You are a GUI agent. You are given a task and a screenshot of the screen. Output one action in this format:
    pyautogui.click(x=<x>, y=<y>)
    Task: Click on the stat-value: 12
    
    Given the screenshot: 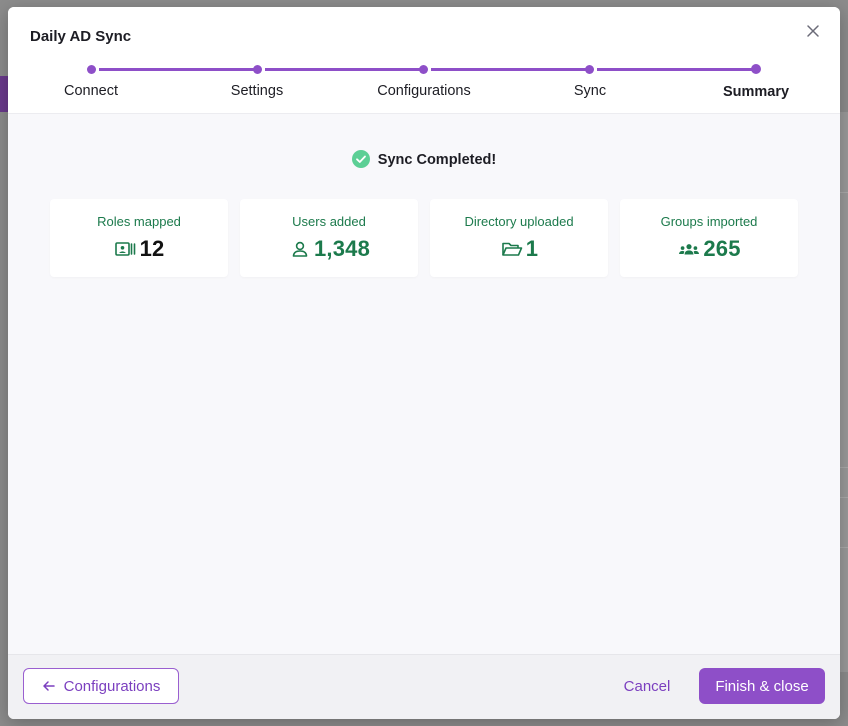 What is the action you would take?
    pyautogui.click(x=152, y=248)
    